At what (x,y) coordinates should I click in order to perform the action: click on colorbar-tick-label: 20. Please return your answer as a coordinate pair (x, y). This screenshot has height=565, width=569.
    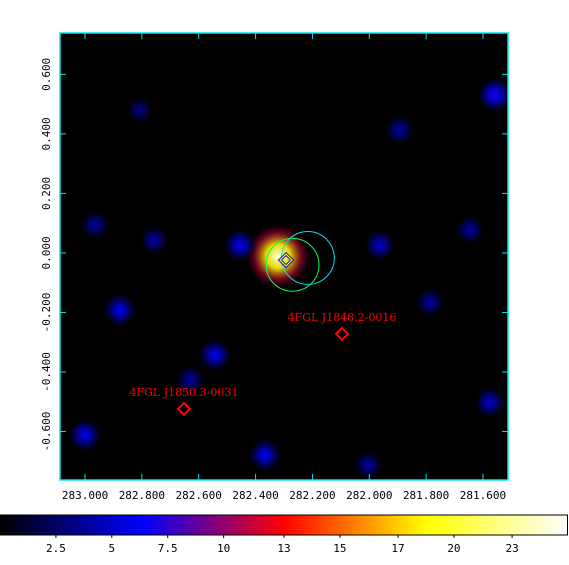
    Looking at the image, I should click on (453, 548).